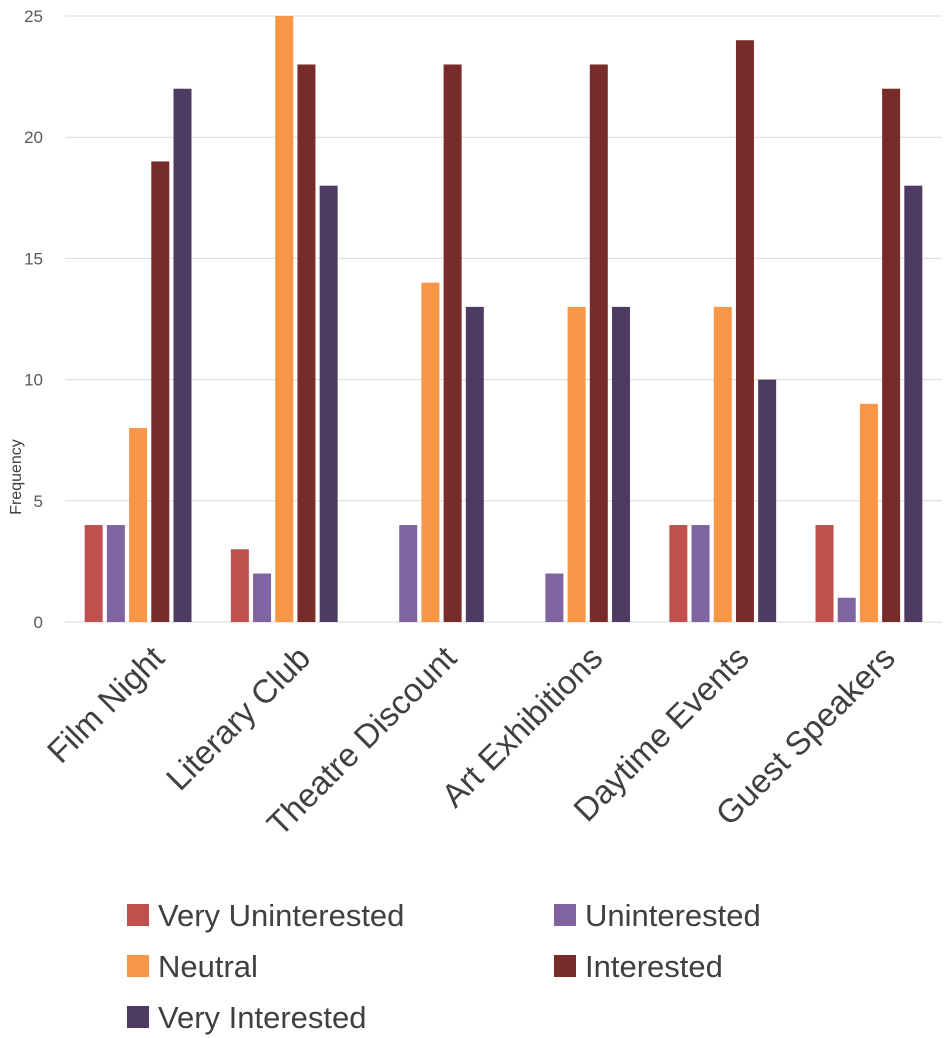 Image resolution: width=948 pixels, height=1038 pixels. I want to click on y-tick-label: 20, so click(33, 137).